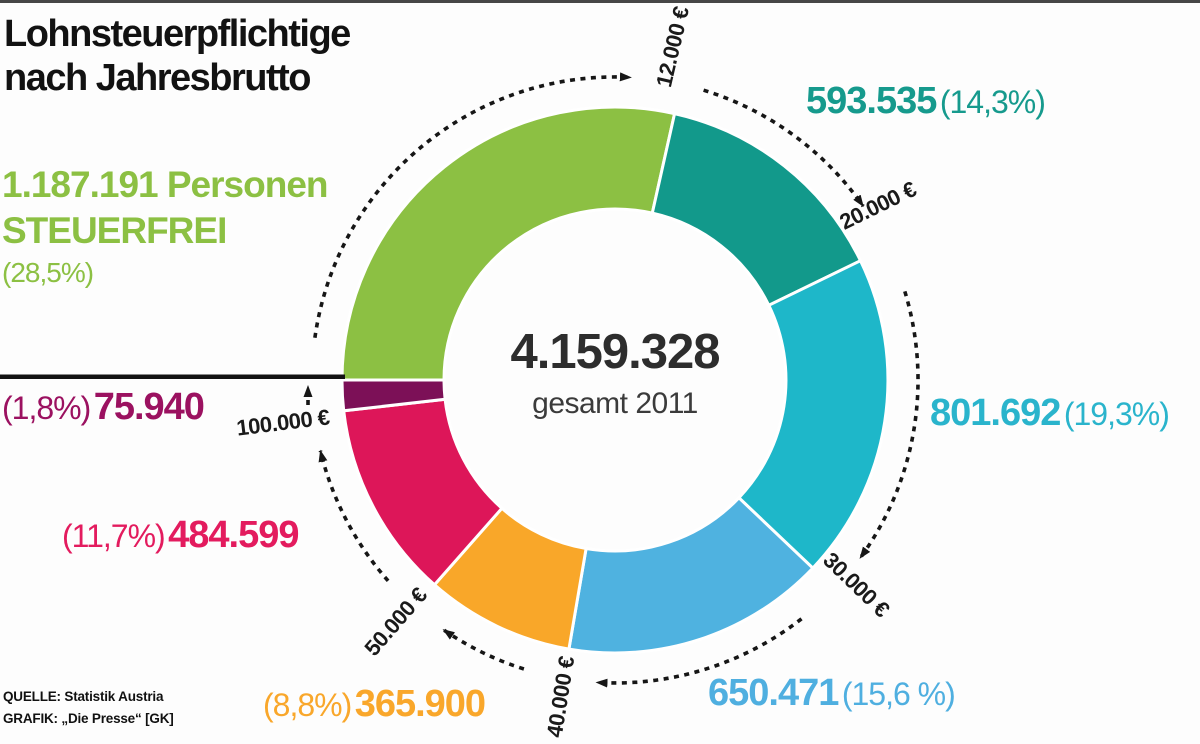 This screenshot has width=1200, height=744. What do you see at coordinates (149, 407) in the screenshot?
I see `value-ueber-100000: 75.940` at bounding box center [149, 407].